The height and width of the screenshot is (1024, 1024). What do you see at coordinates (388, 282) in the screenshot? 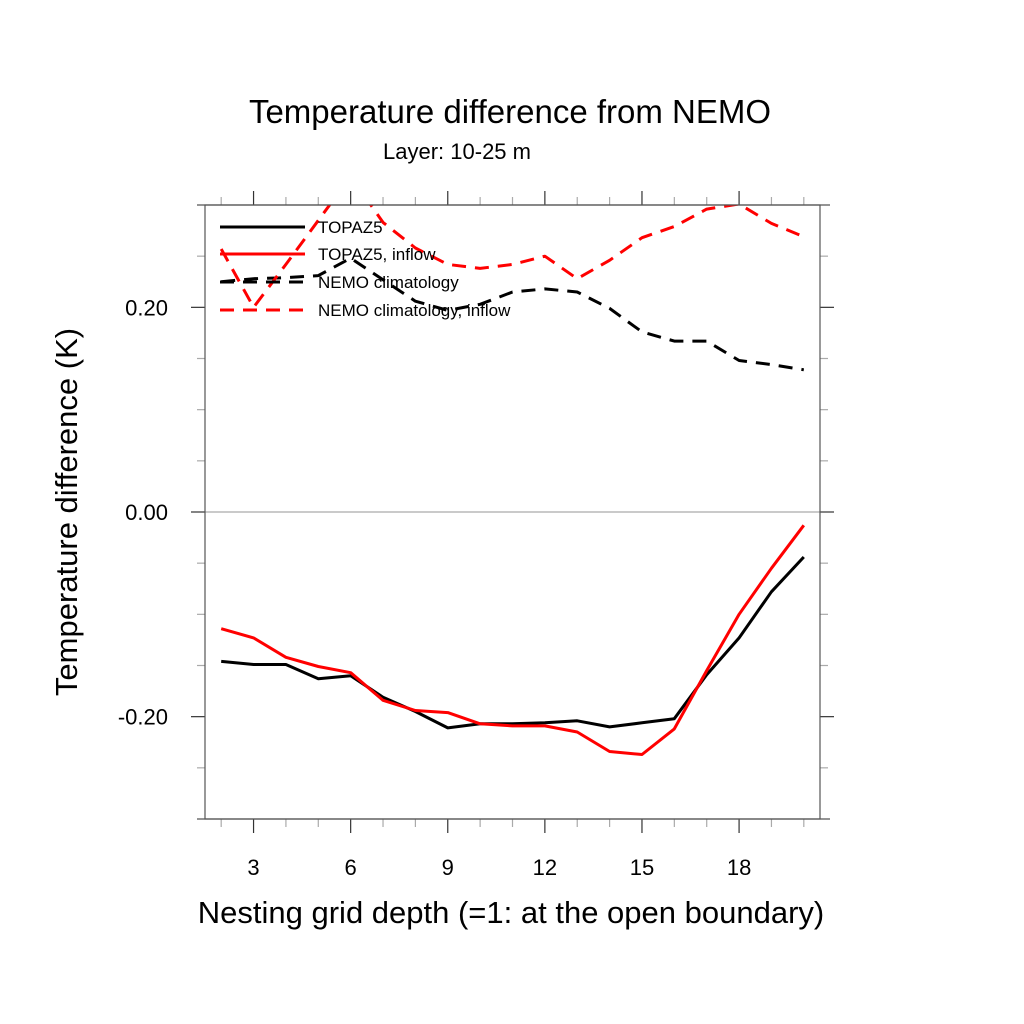
I see `legend-label: NEMO climatology` at bounding box center [388, 282].